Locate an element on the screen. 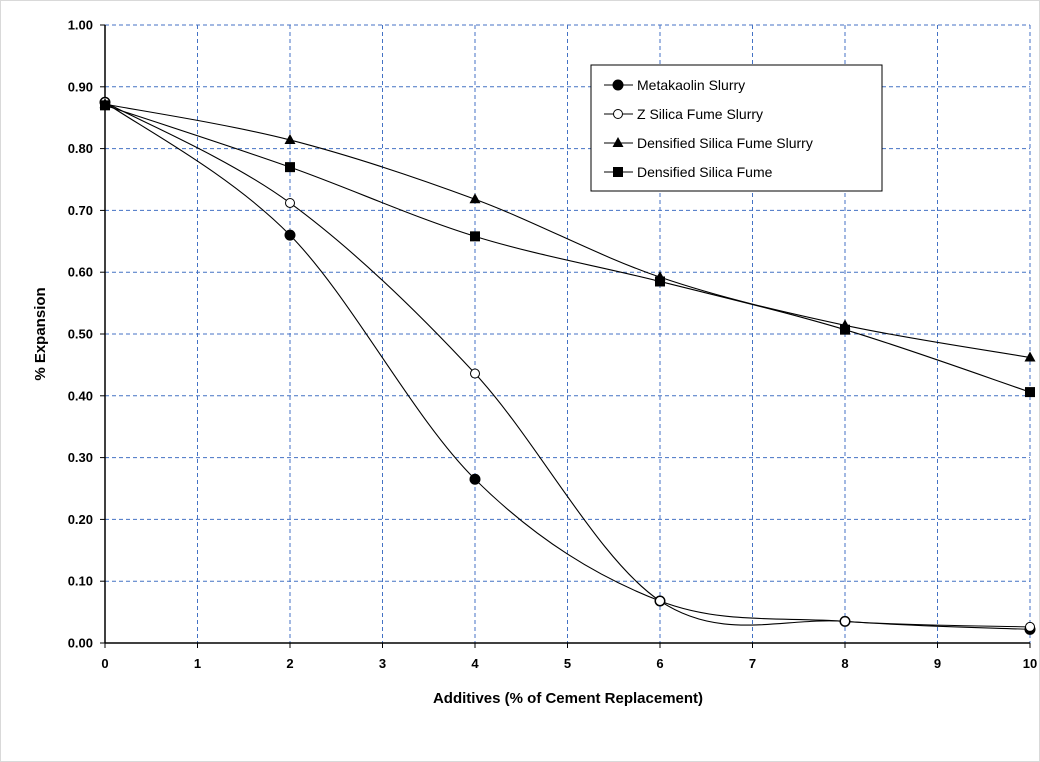 Image resolution: width=1040 pixels, height=762 pixels. x-tick-label: 6 is located at coordinates (659, 663).